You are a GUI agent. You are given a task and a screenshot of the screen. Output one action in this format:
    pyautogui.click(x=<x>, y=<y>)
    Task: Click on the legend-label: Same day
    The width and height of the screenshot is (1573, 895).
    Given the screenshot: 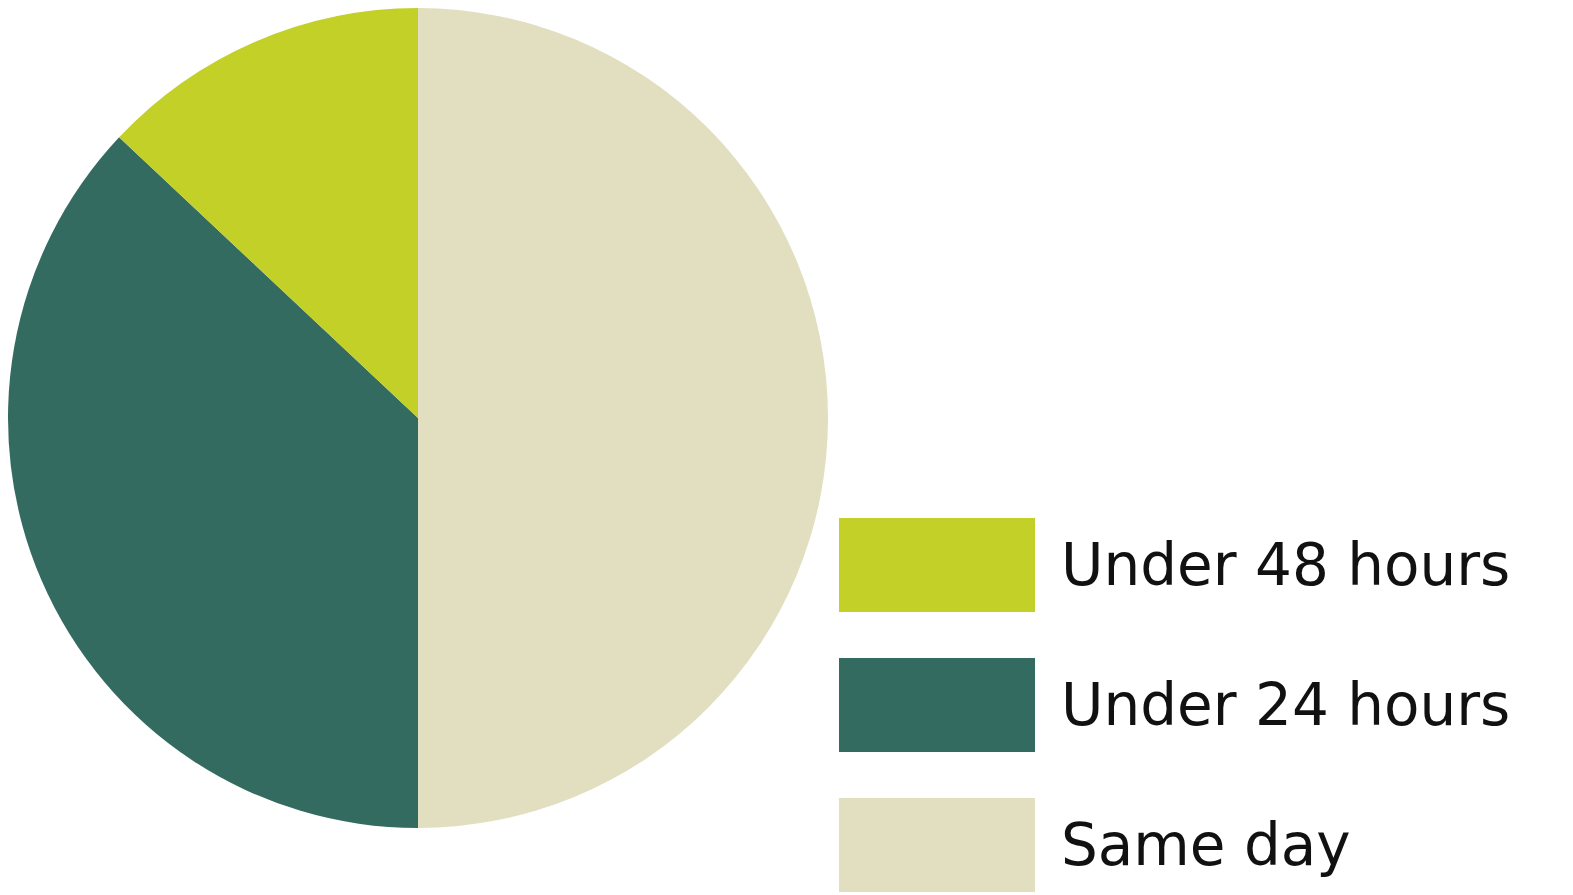 What is the action you would take?
    pyautogui.click(x=1206, y=845)
    